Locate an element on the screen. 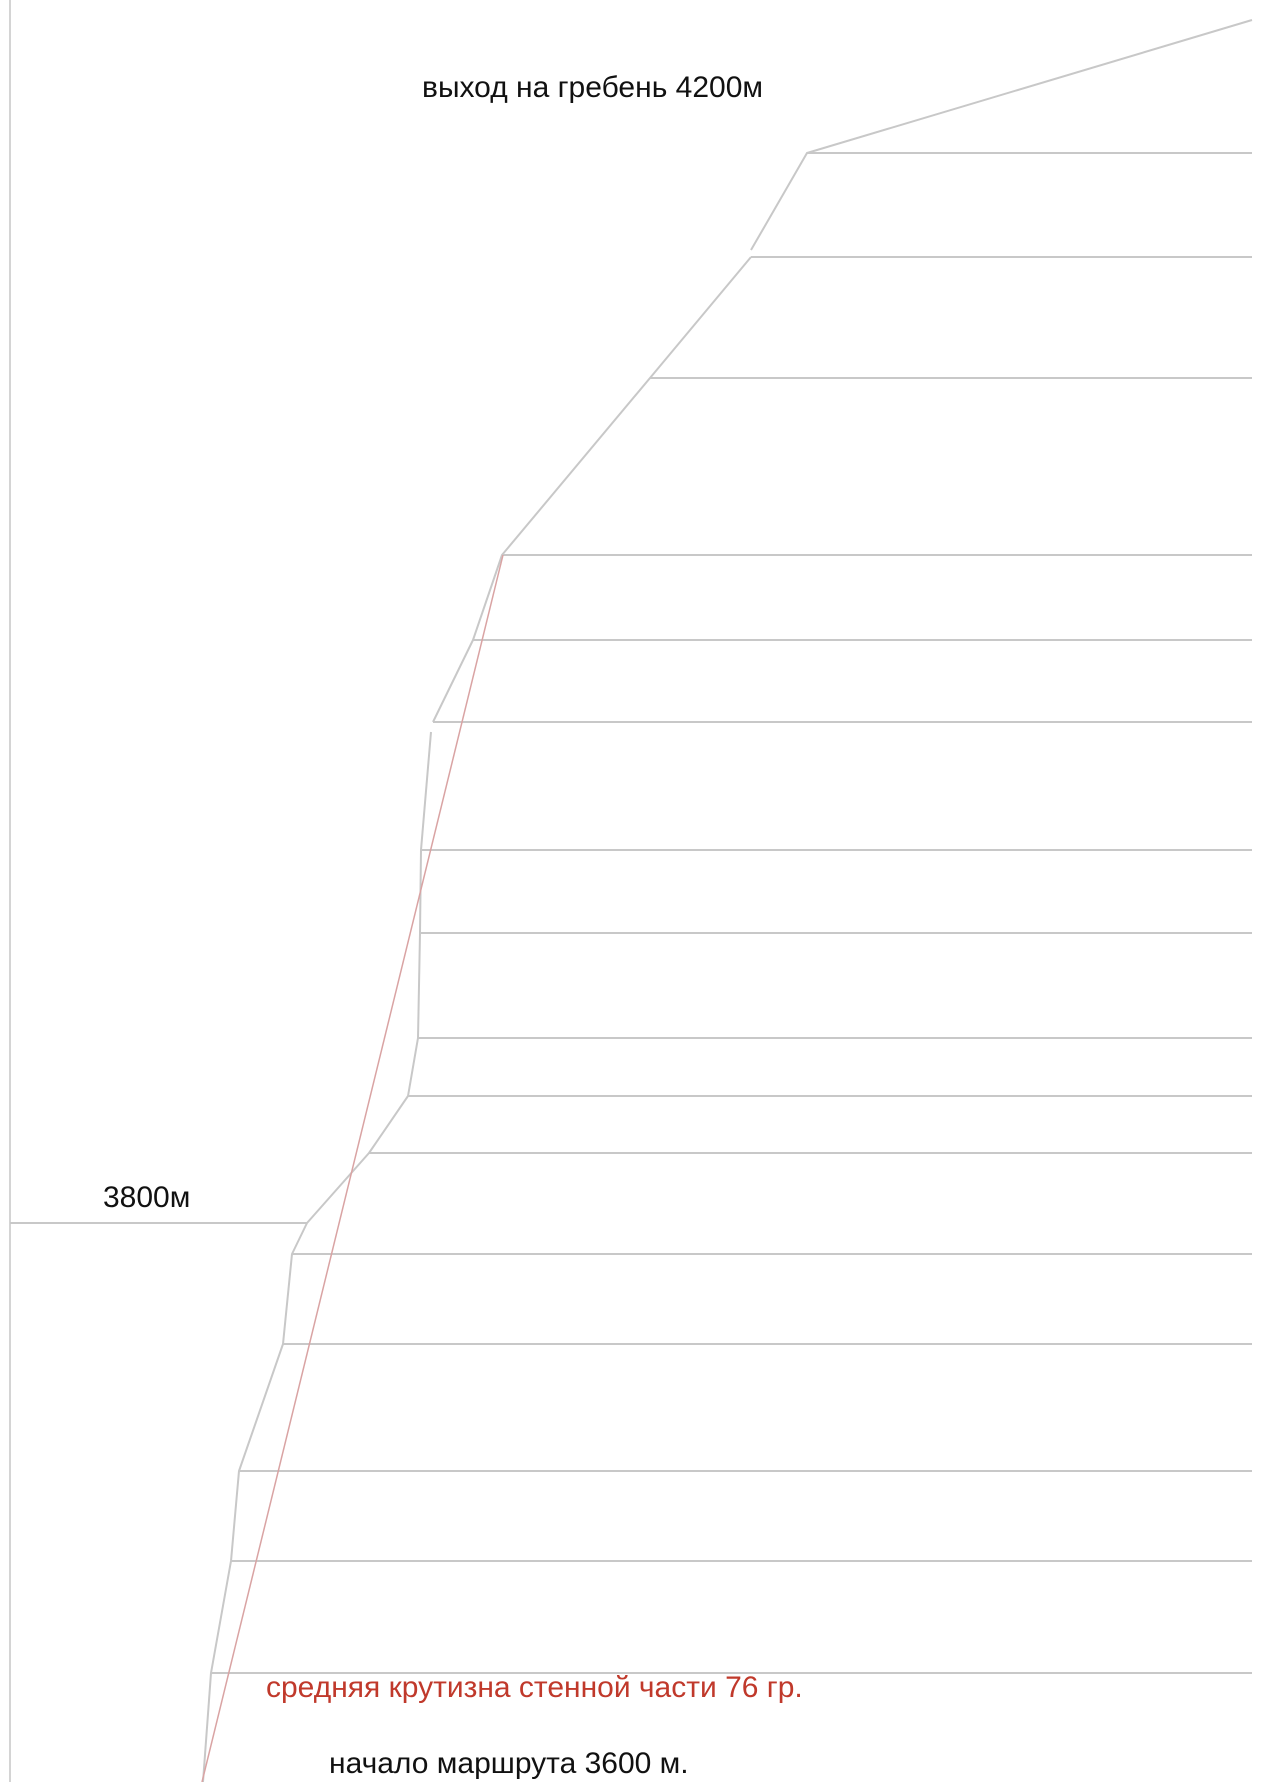 The width and height of the screenshot is (1264, 1782). altitude-3800-label: 3800м is located at coordinates (147, 1197).